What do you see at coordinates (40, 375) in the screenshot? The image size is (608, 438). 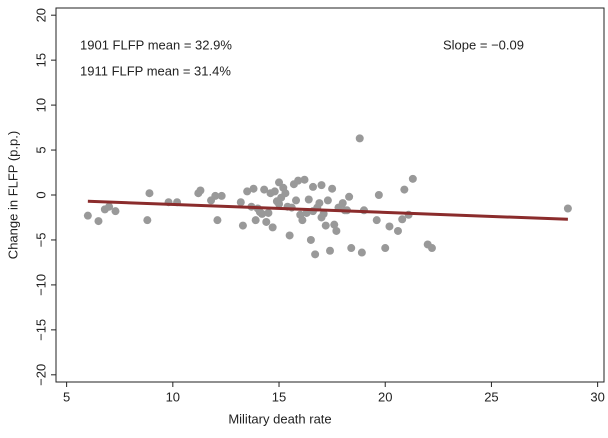 I see `y-tick-label: −20` at bounding box center [40, 375].